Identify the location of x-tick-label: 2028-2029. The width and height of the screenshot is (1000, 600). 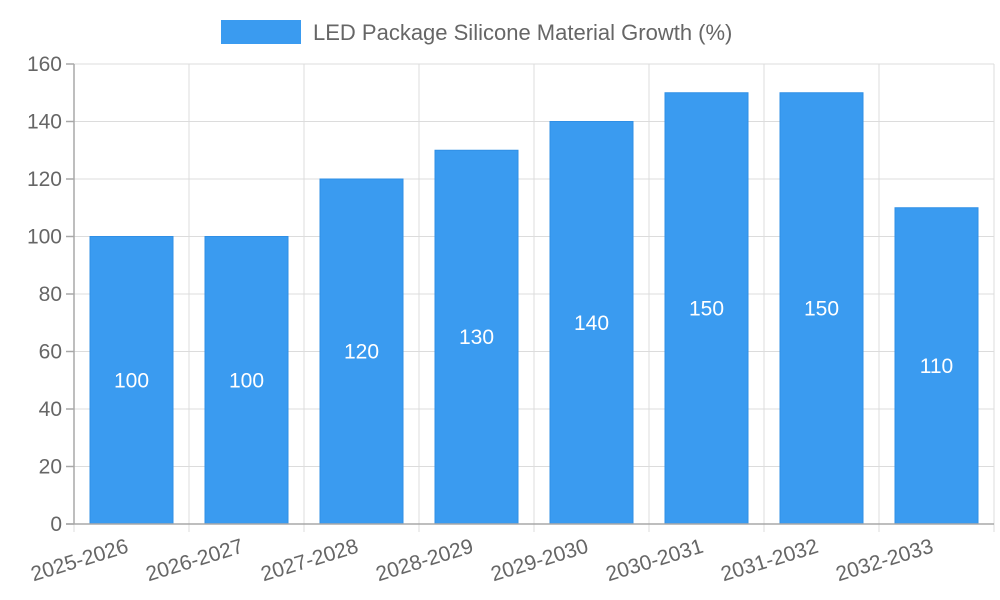
(424, 560).